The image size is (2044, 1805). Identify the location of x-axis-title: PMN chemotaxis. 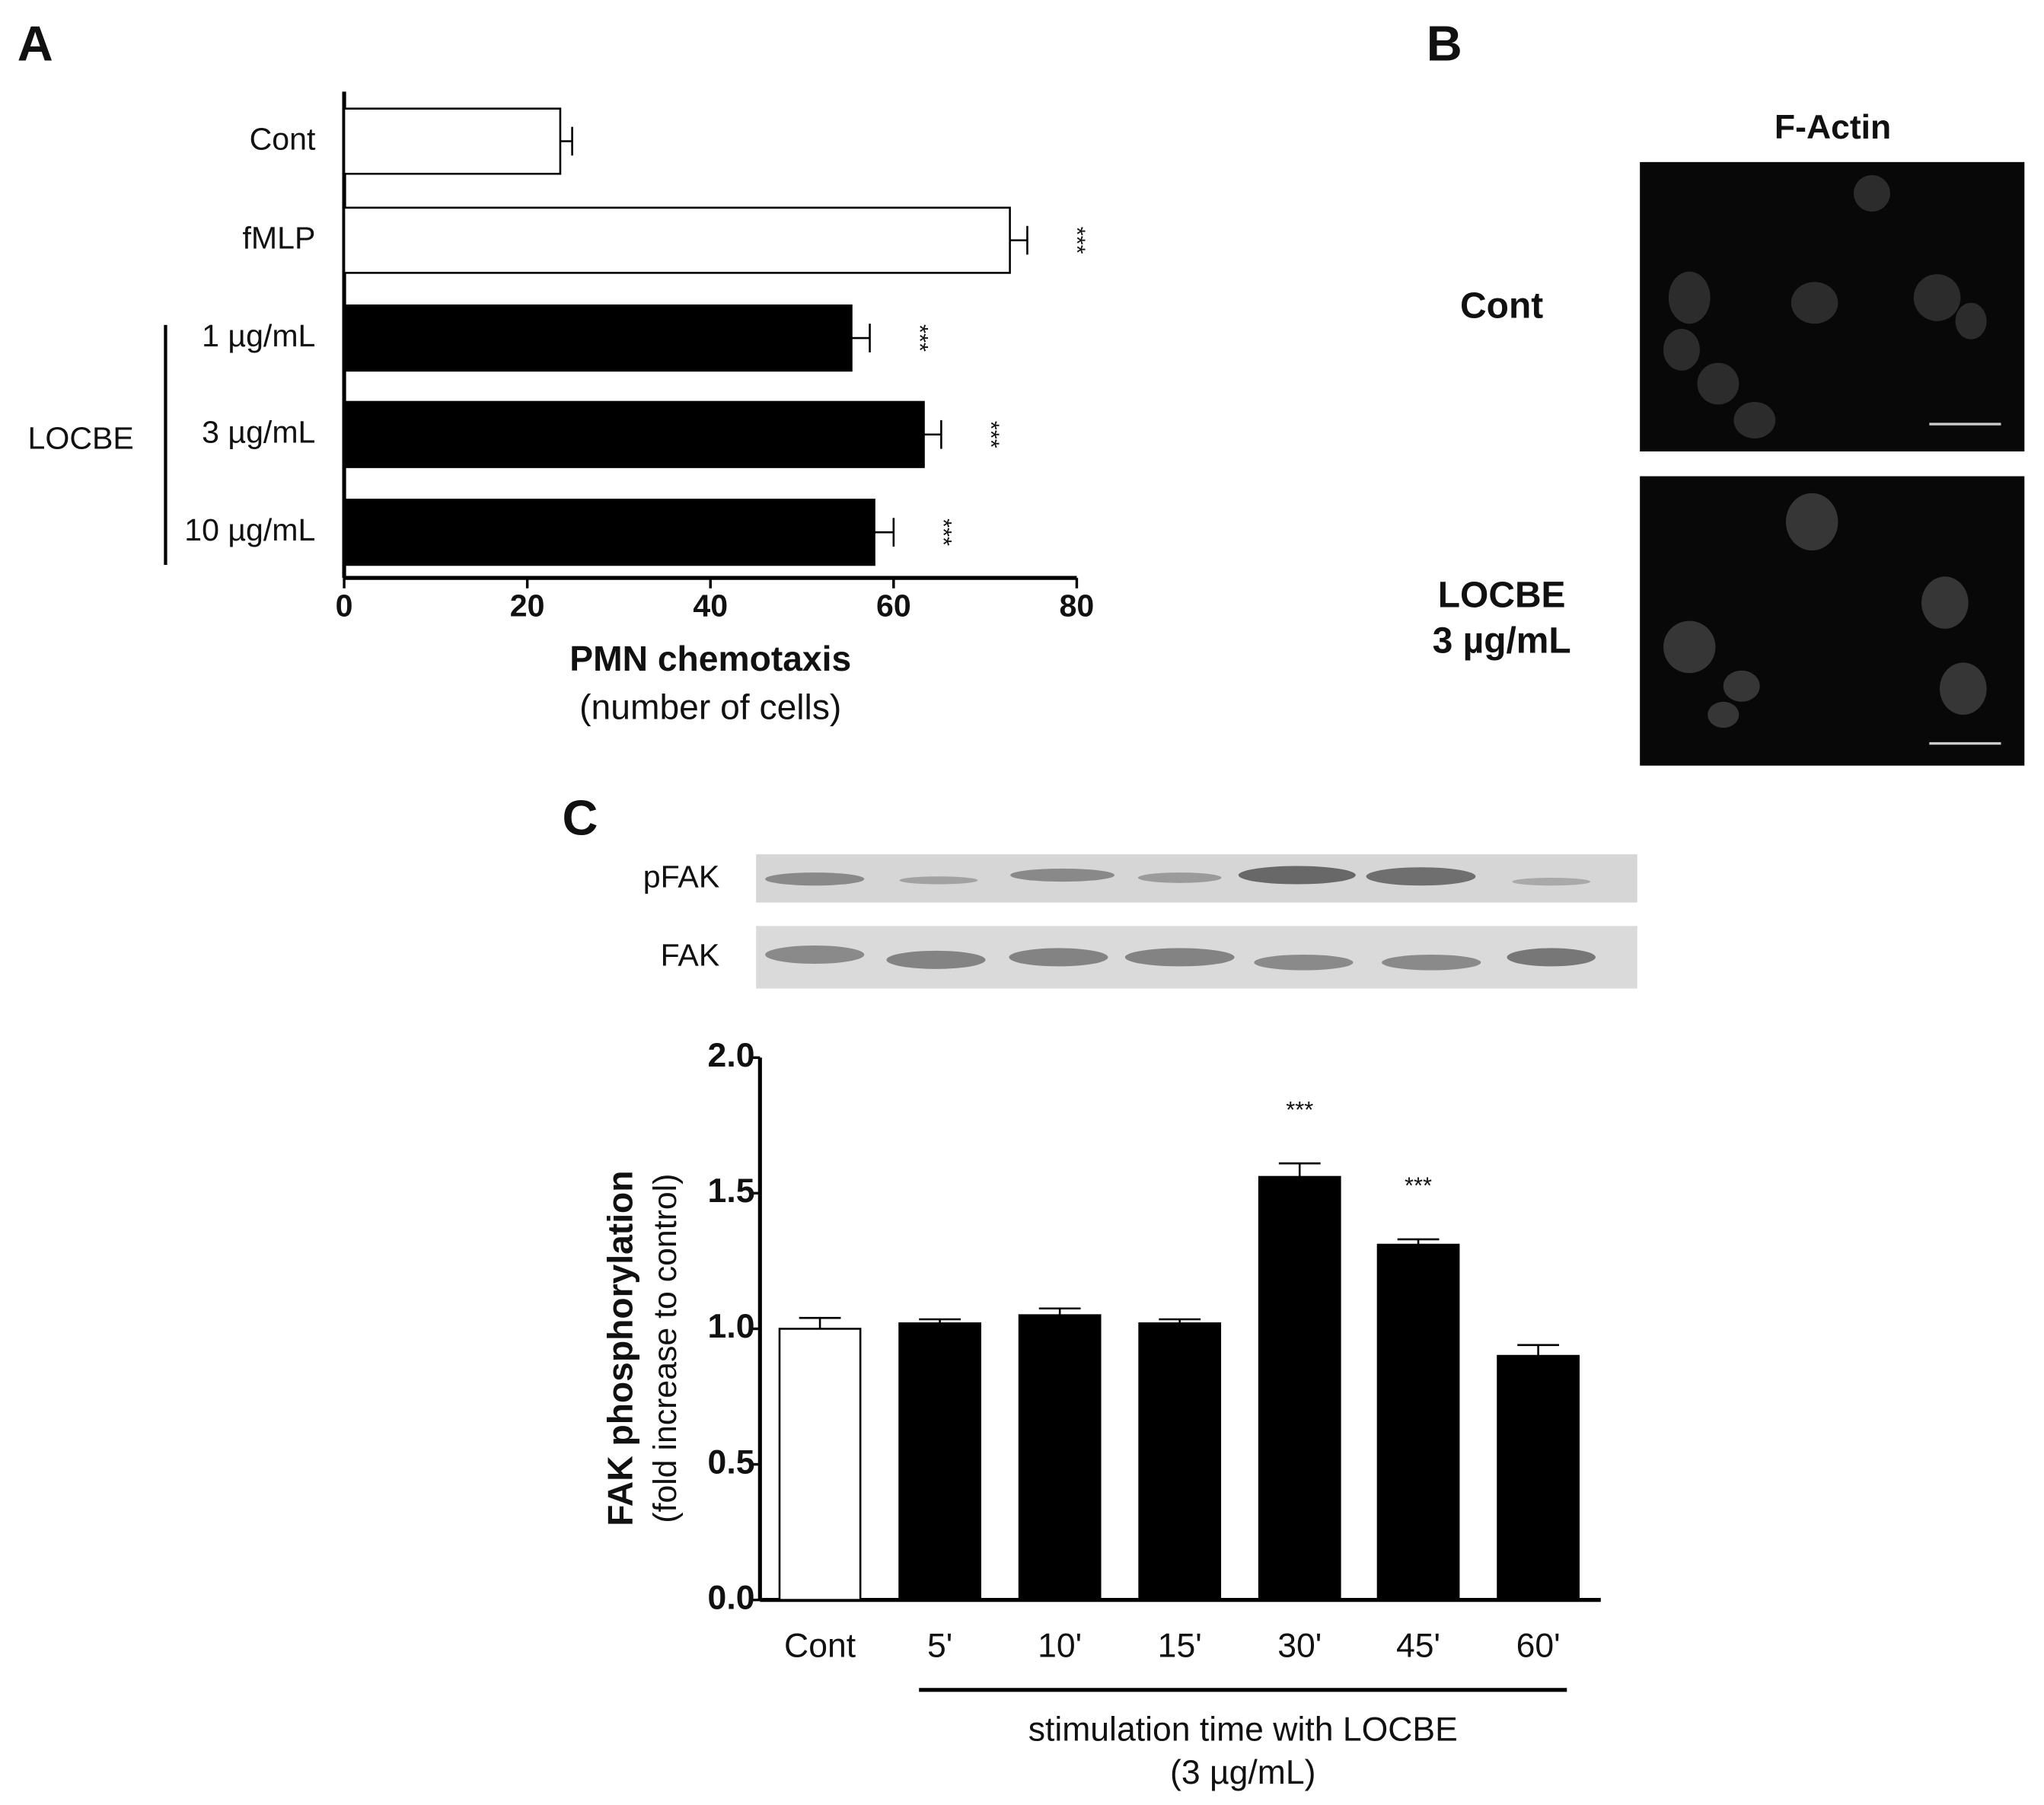
(710, 658).